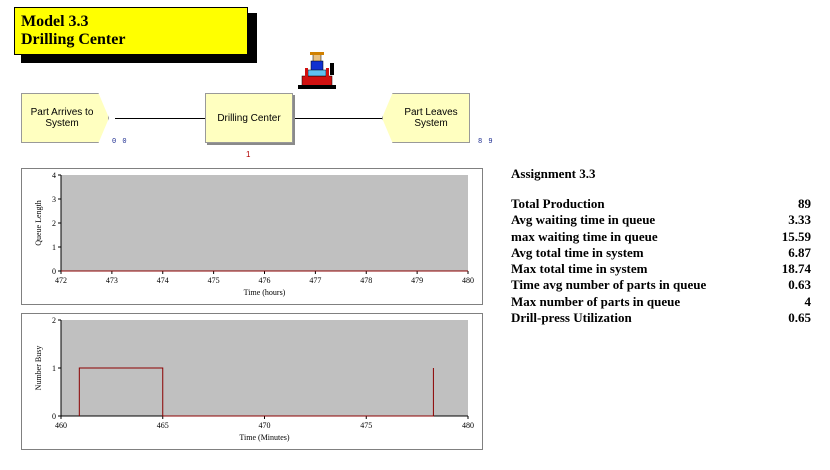 The width and height of the screenshot is (830, 470). I want to click on stat-row: Avg waiting time in queue 3.33, so click(661, 220).